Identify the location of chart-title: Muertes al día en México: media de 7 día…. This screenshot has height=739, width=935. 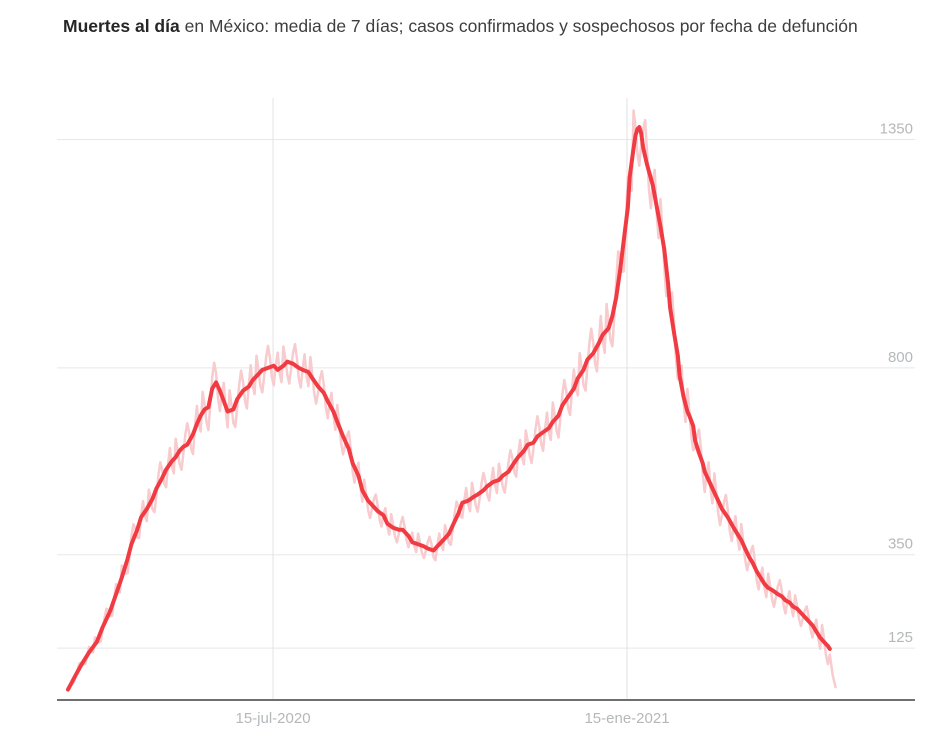
(479, 26).